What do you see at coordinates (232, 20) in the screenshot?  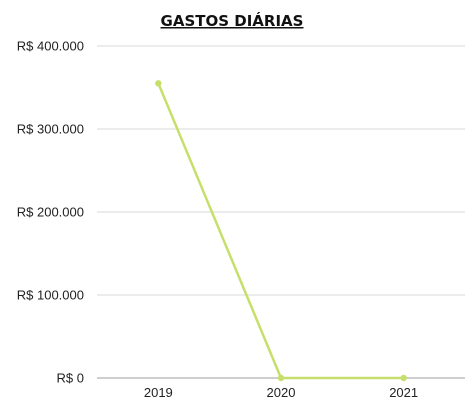 I see `chart-title: GASTOS DIÁRIAS` at bounding box center [232, 20].